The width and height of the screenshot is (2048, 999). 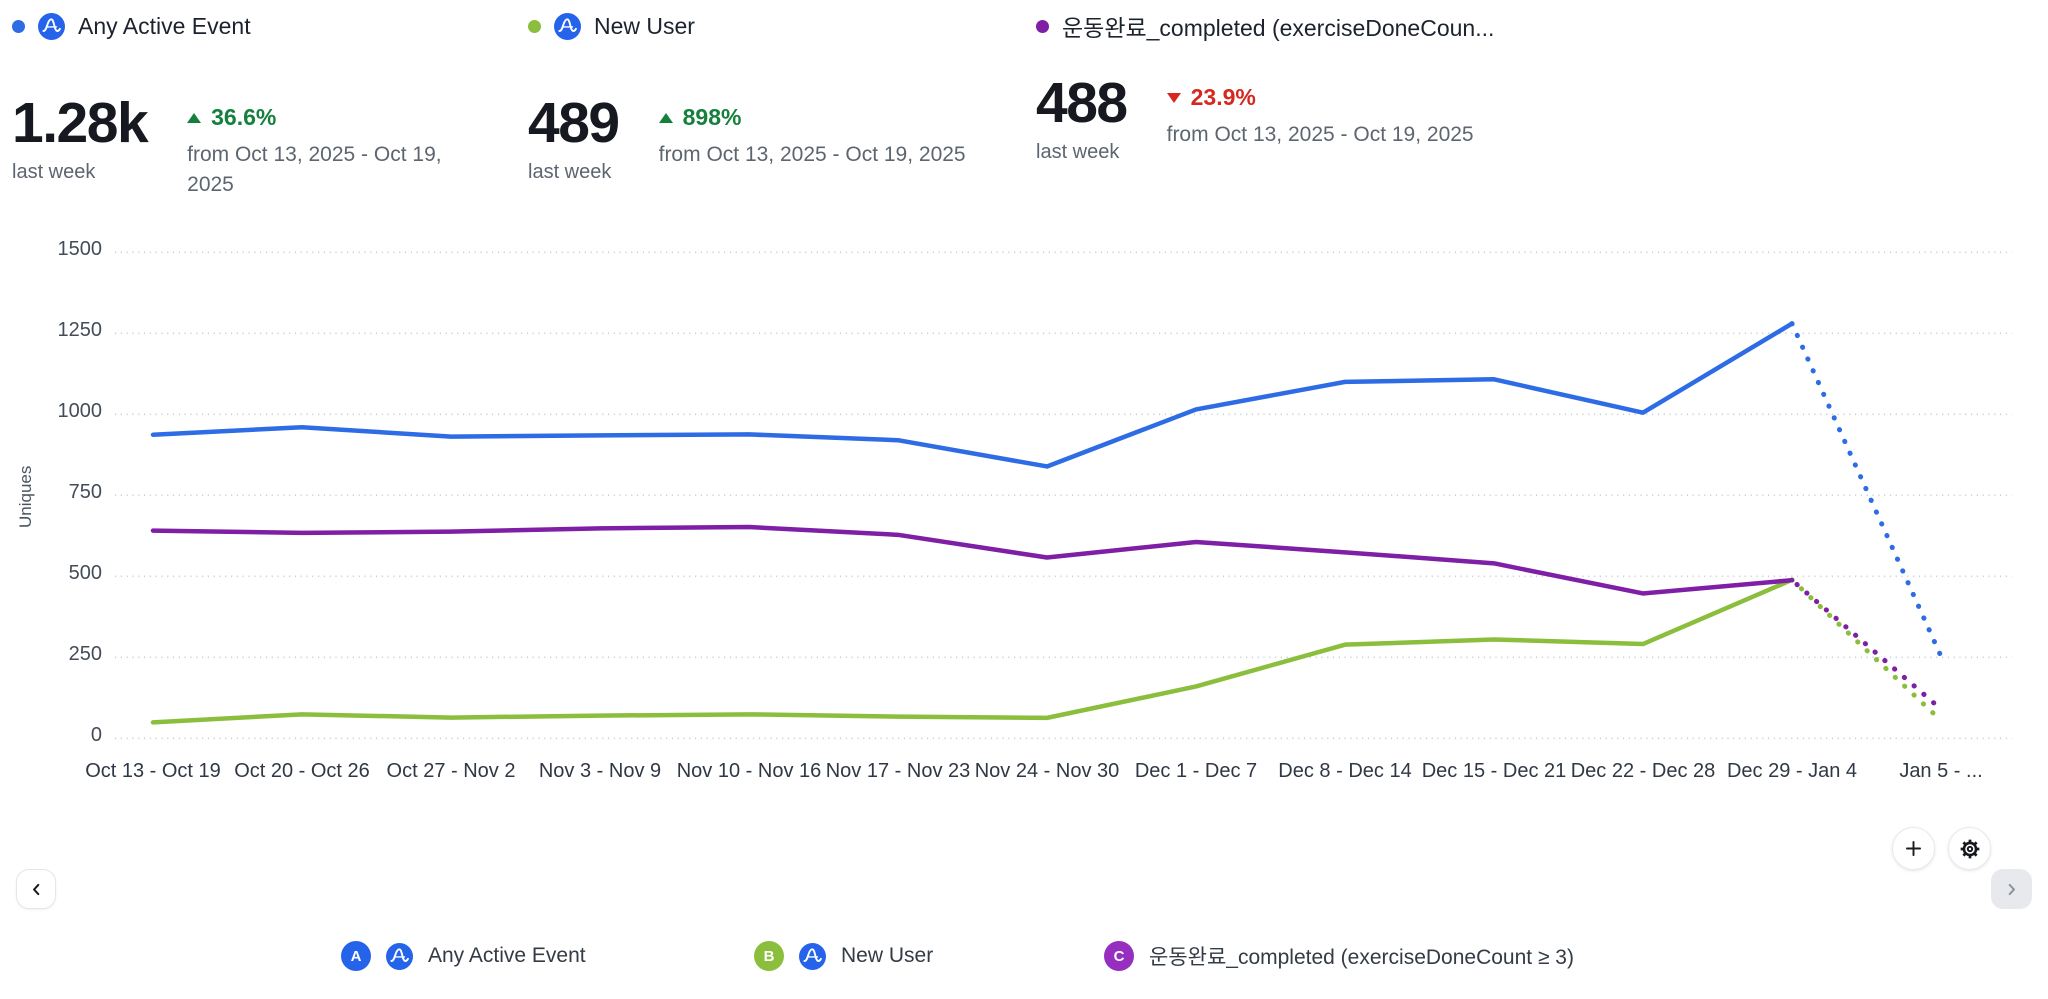 What do you see at coordinates (1082, 103) in the screenshot?
I see `metric-value: 488` at bounding box center [1082, 103].